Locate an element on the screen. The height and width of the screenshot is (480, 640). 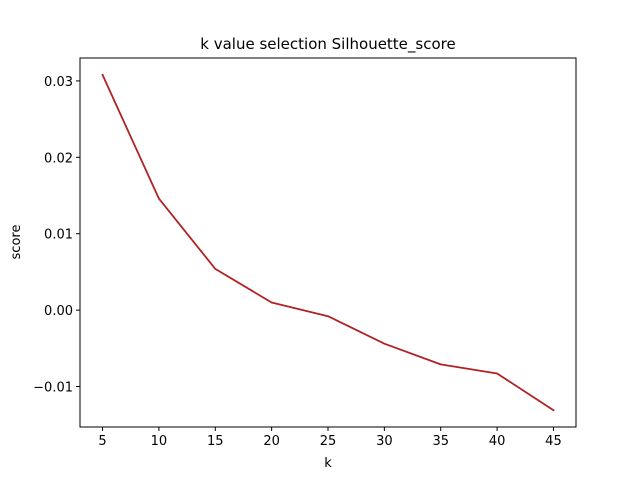
x-tick-label: 30 is located at coordinates (384, 441).